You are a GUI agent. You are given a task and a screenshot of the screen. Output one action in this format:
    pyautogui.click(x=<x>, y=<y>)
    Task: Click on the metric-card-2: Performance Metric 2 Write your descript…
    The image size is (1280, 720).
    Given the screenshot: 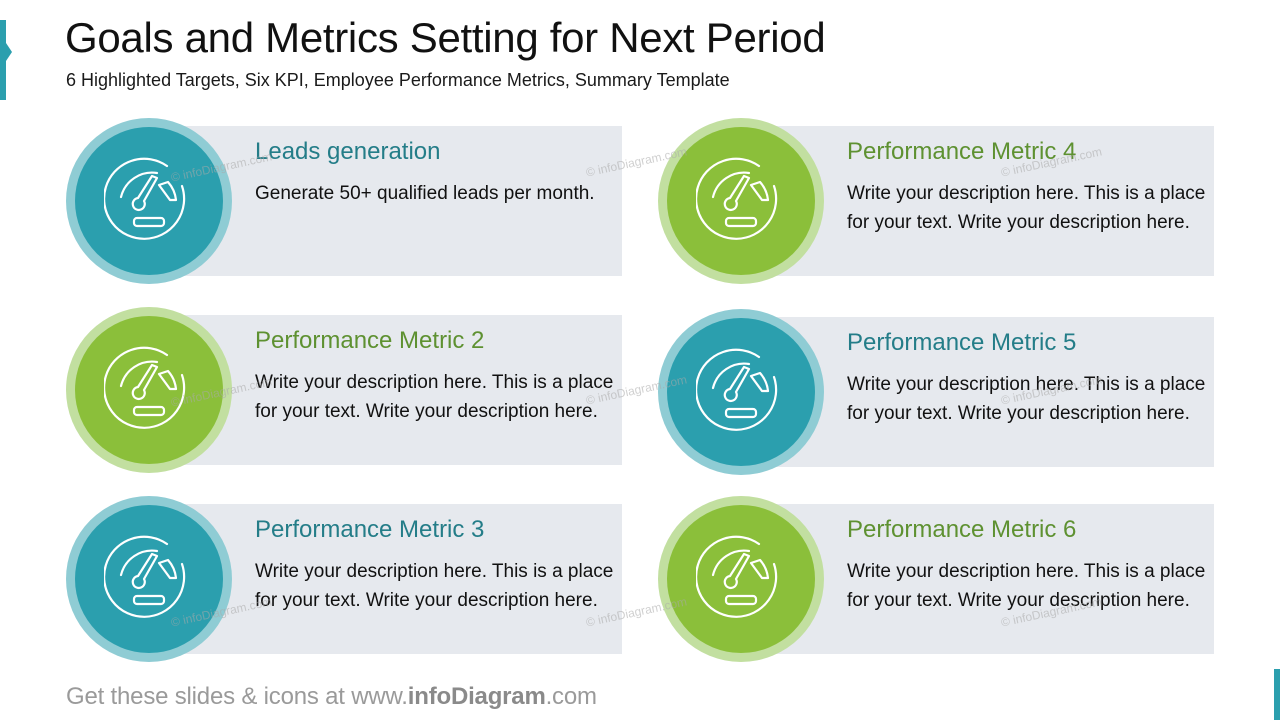 What is the action you would take?
    pyautogui.click(x=344, y=390)
    